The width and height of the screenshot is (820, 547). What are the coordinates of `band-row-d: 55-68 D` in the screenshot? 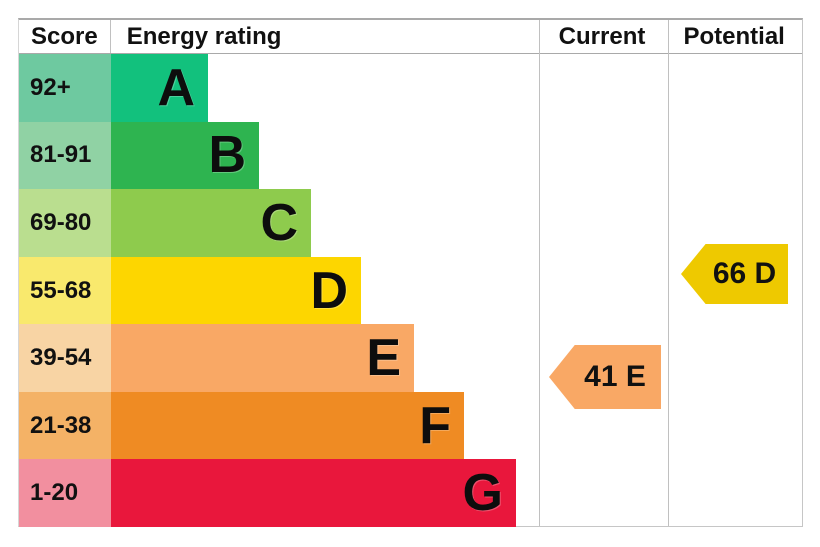 It's located at (410, 290).